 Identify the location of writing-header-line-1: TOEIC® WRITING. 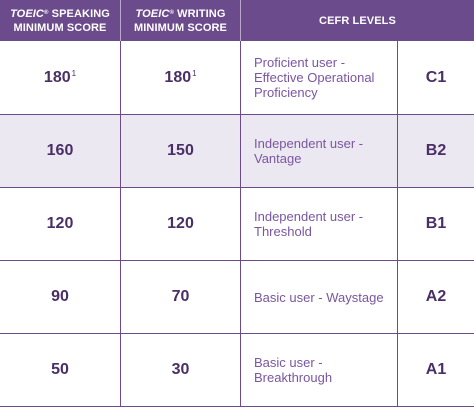
(181, 14).